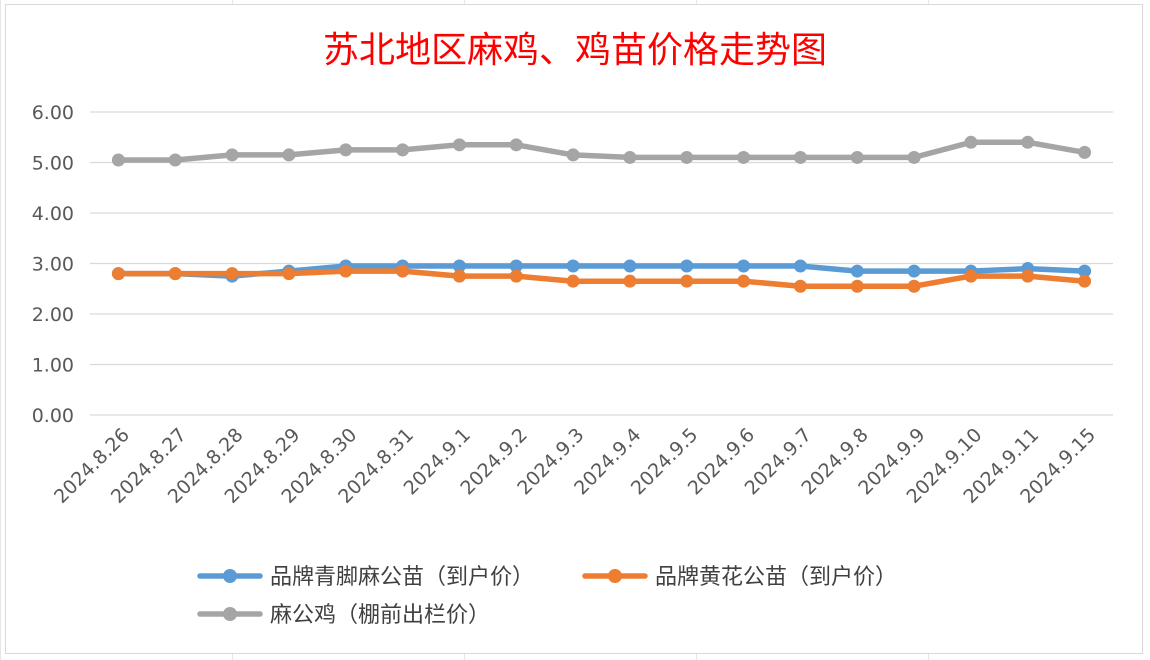 This screenshot has width=1150, height=660. I want to click on y-tick-label: 5.00, so click(53, 164).